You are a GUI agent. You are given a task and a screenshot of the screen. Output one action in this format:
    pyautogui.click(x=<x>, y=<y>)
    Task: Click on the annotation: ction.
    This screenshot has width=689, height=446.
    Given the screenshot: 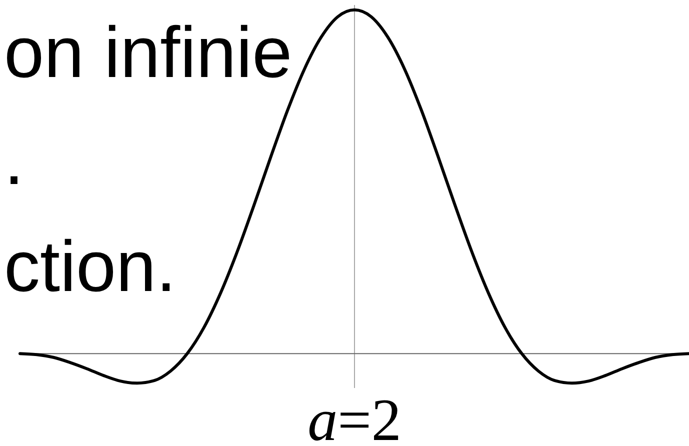 What is the action you would take?
    pyautogui.click(x=90, y=267)
    